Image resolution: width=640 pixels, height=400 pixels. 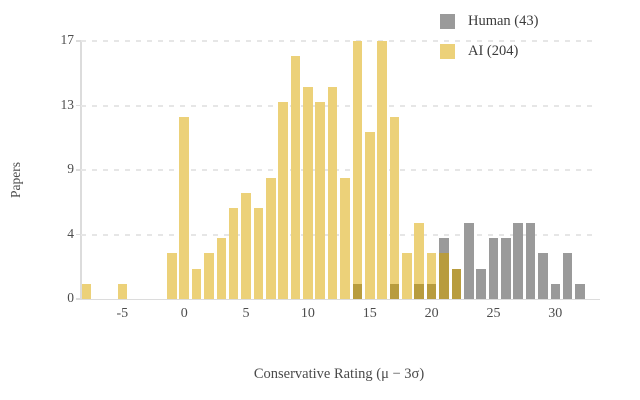 I want to click on ai-bar-x12, so click(x=332, y=192).